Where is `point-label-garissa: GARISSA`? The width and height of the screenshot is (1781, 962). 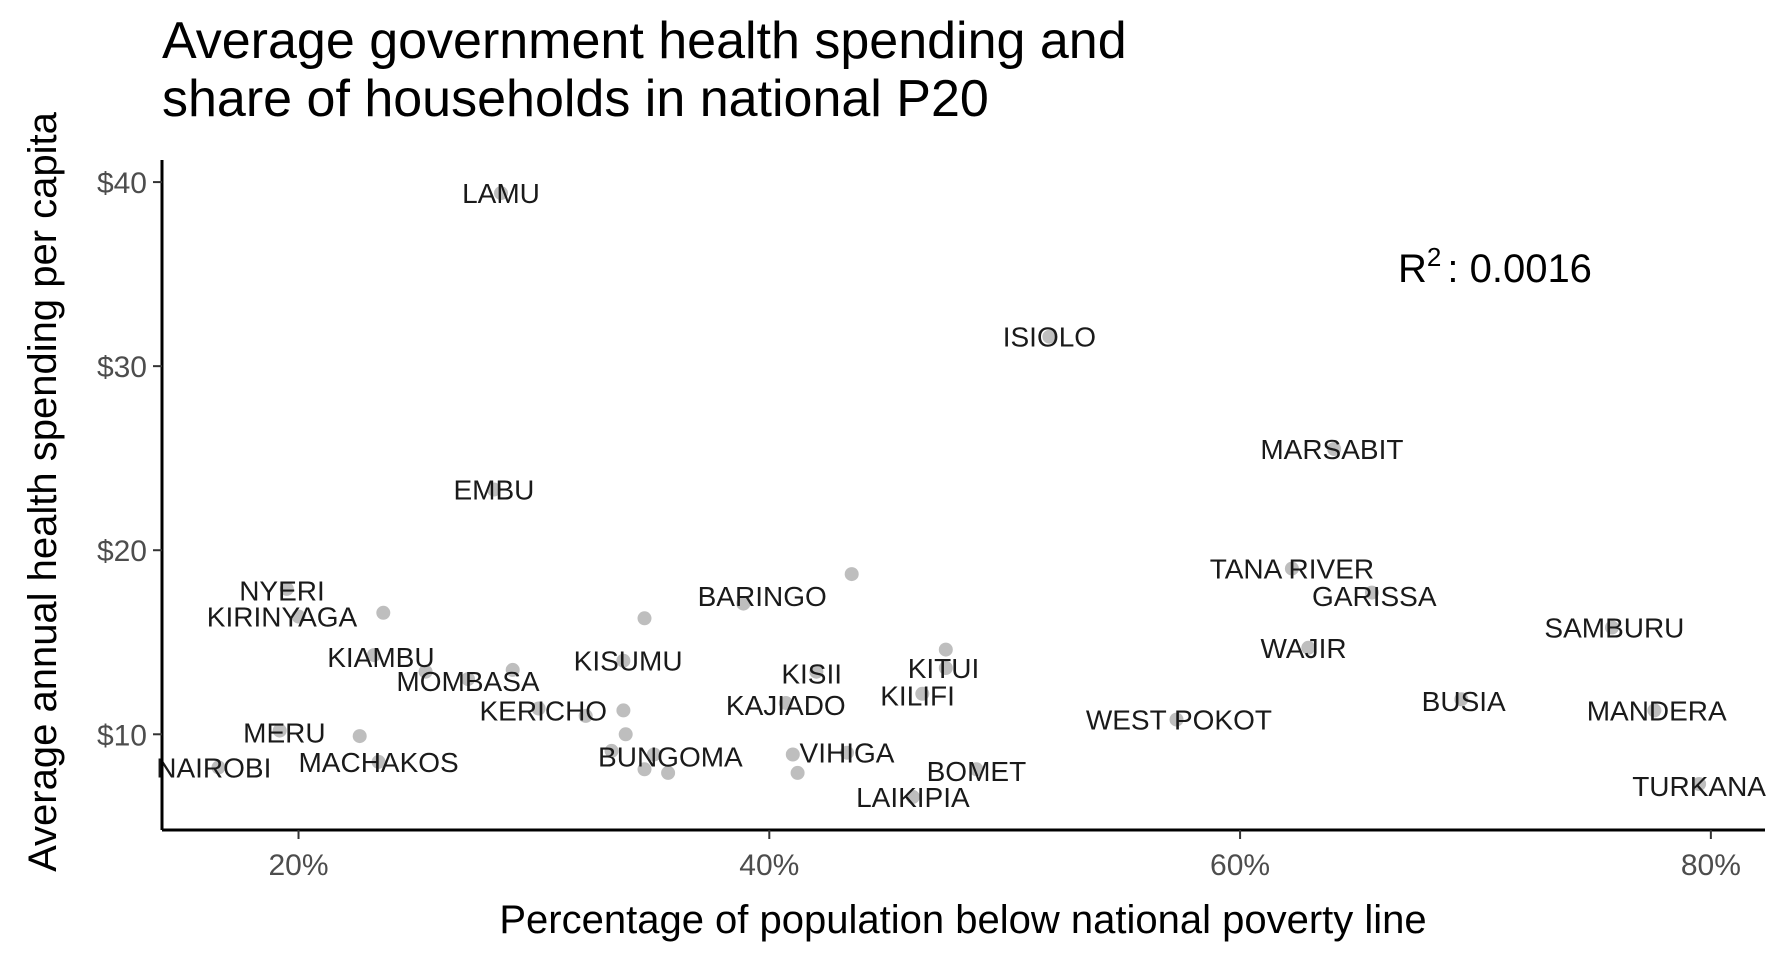 point-label-garissa: GARISSA is located at coordinates (1374, 596).